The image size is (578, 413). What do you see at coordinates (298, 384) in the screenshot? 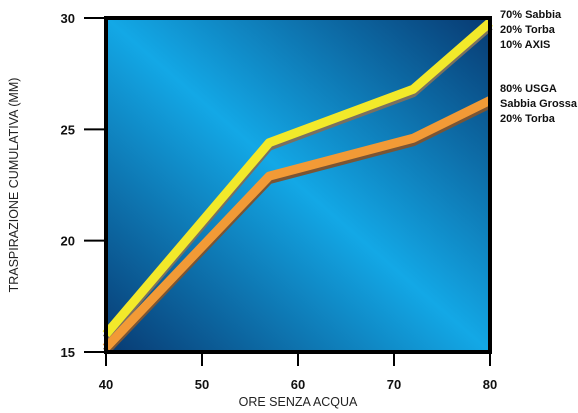
I see `x-tick-label: 60` at bounding box center [298, 384].